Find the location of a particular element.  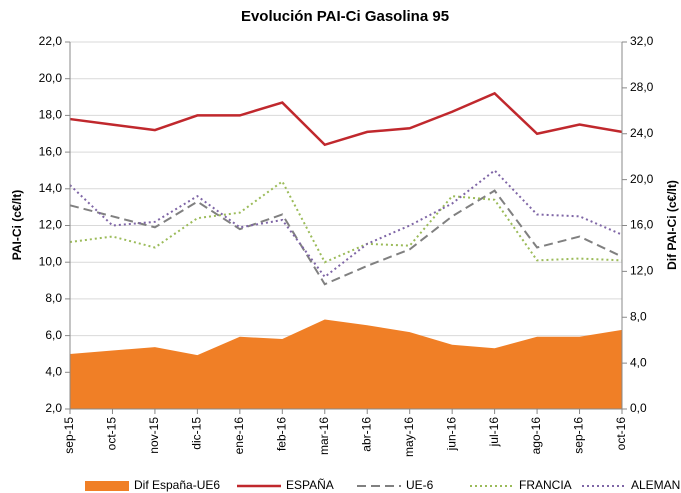

y-tick-label: 12,0 is located at coordinates (51, 225).